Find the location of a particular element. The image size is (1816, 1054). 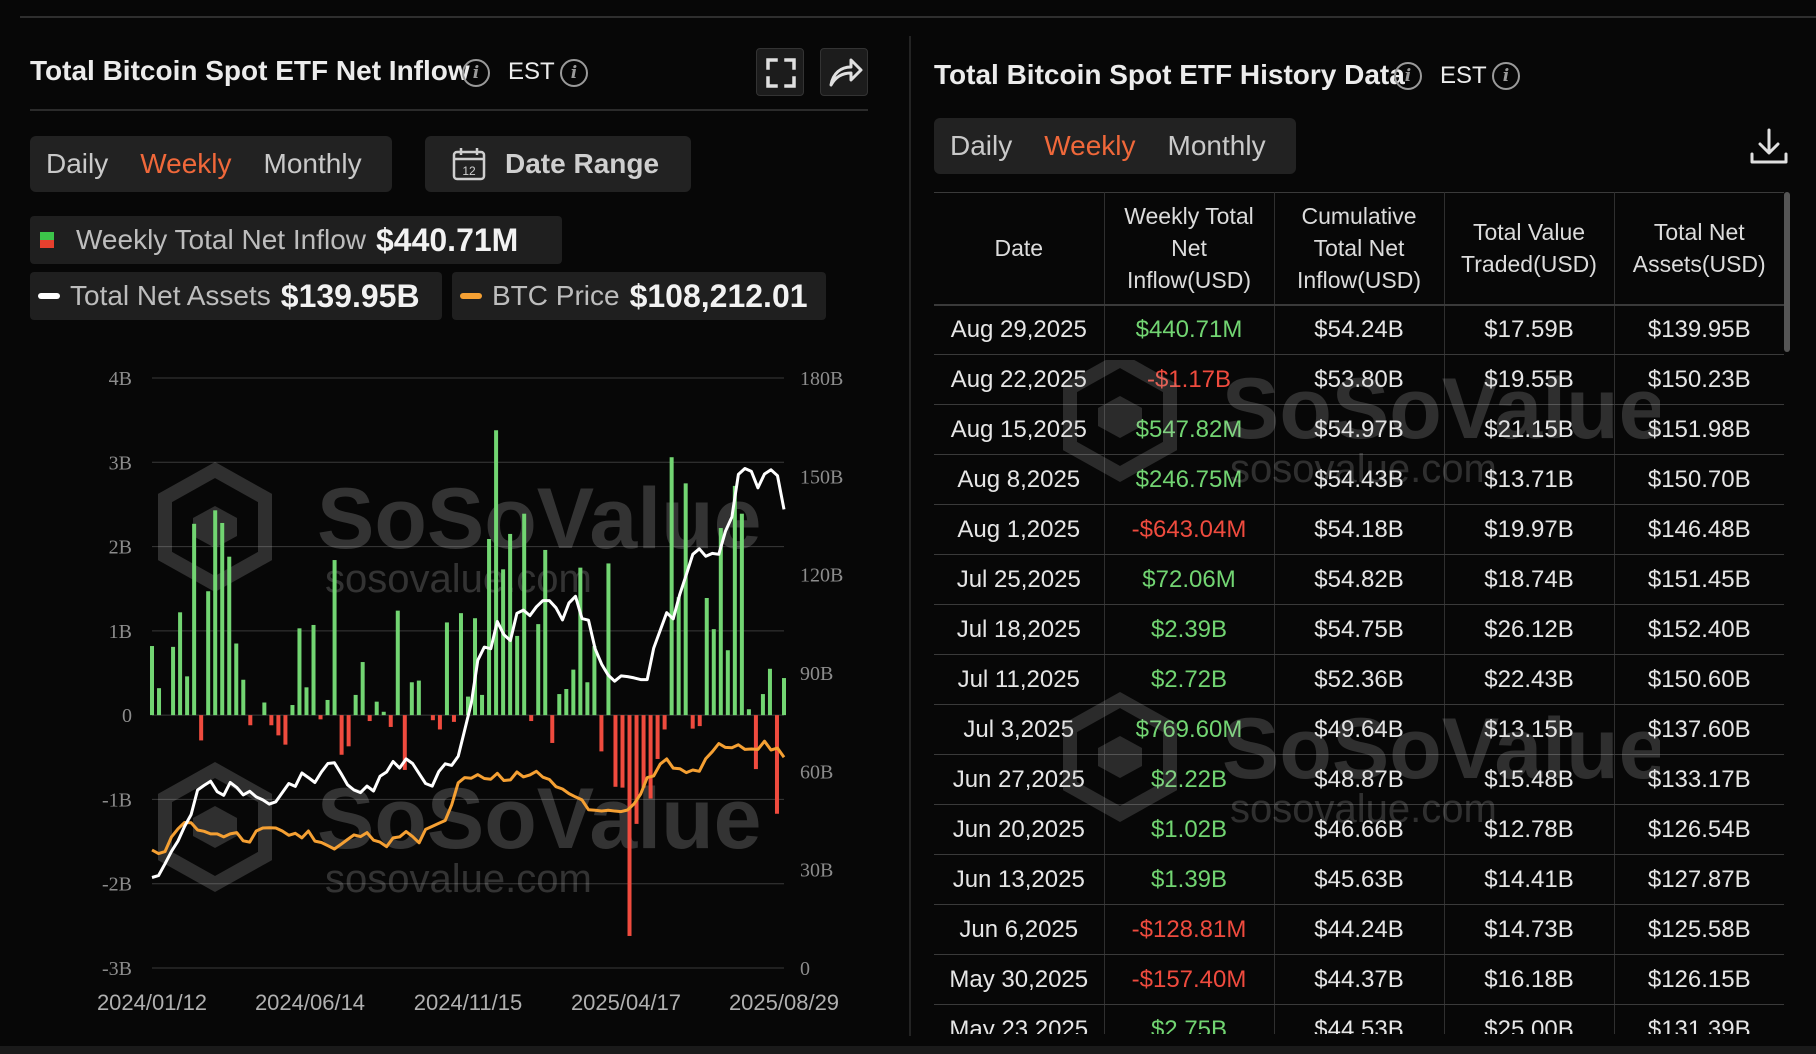

table-cell: $54.75B is located at coordinates (1359, 629).